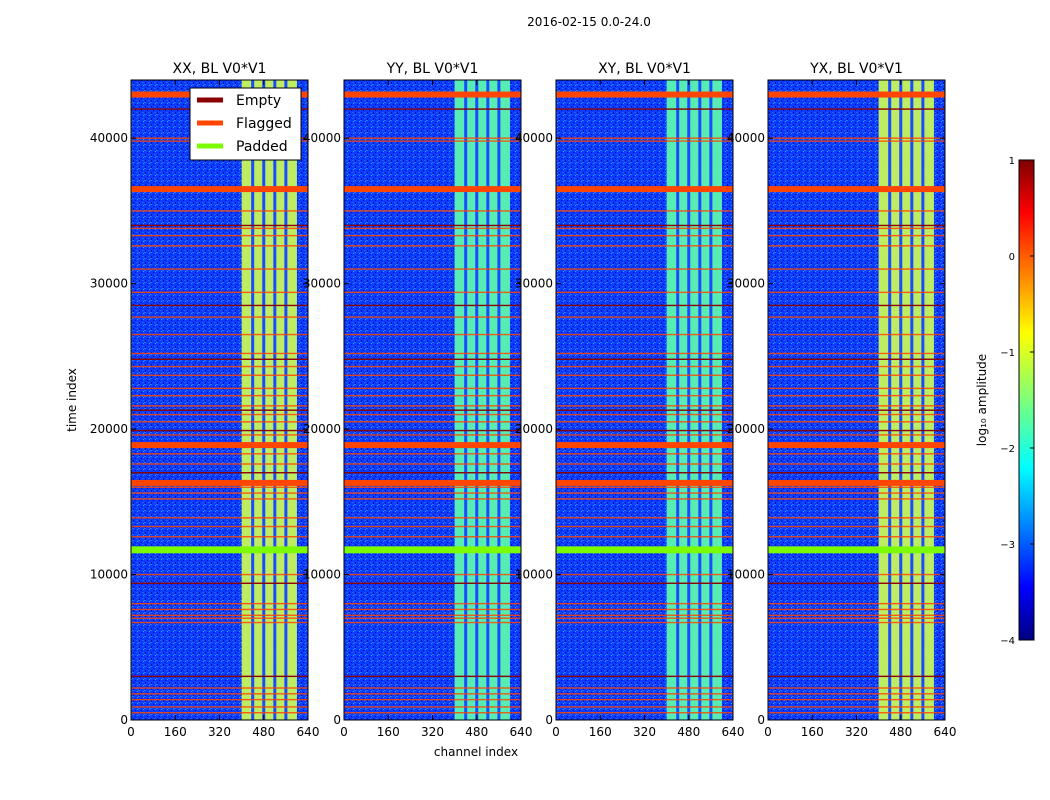 This screenshot has height=800, width=1050. Describe the element at coordinates (982, 400) in the screenshot. I see `colorbar-label: log₁₀ amplitude` at that location.